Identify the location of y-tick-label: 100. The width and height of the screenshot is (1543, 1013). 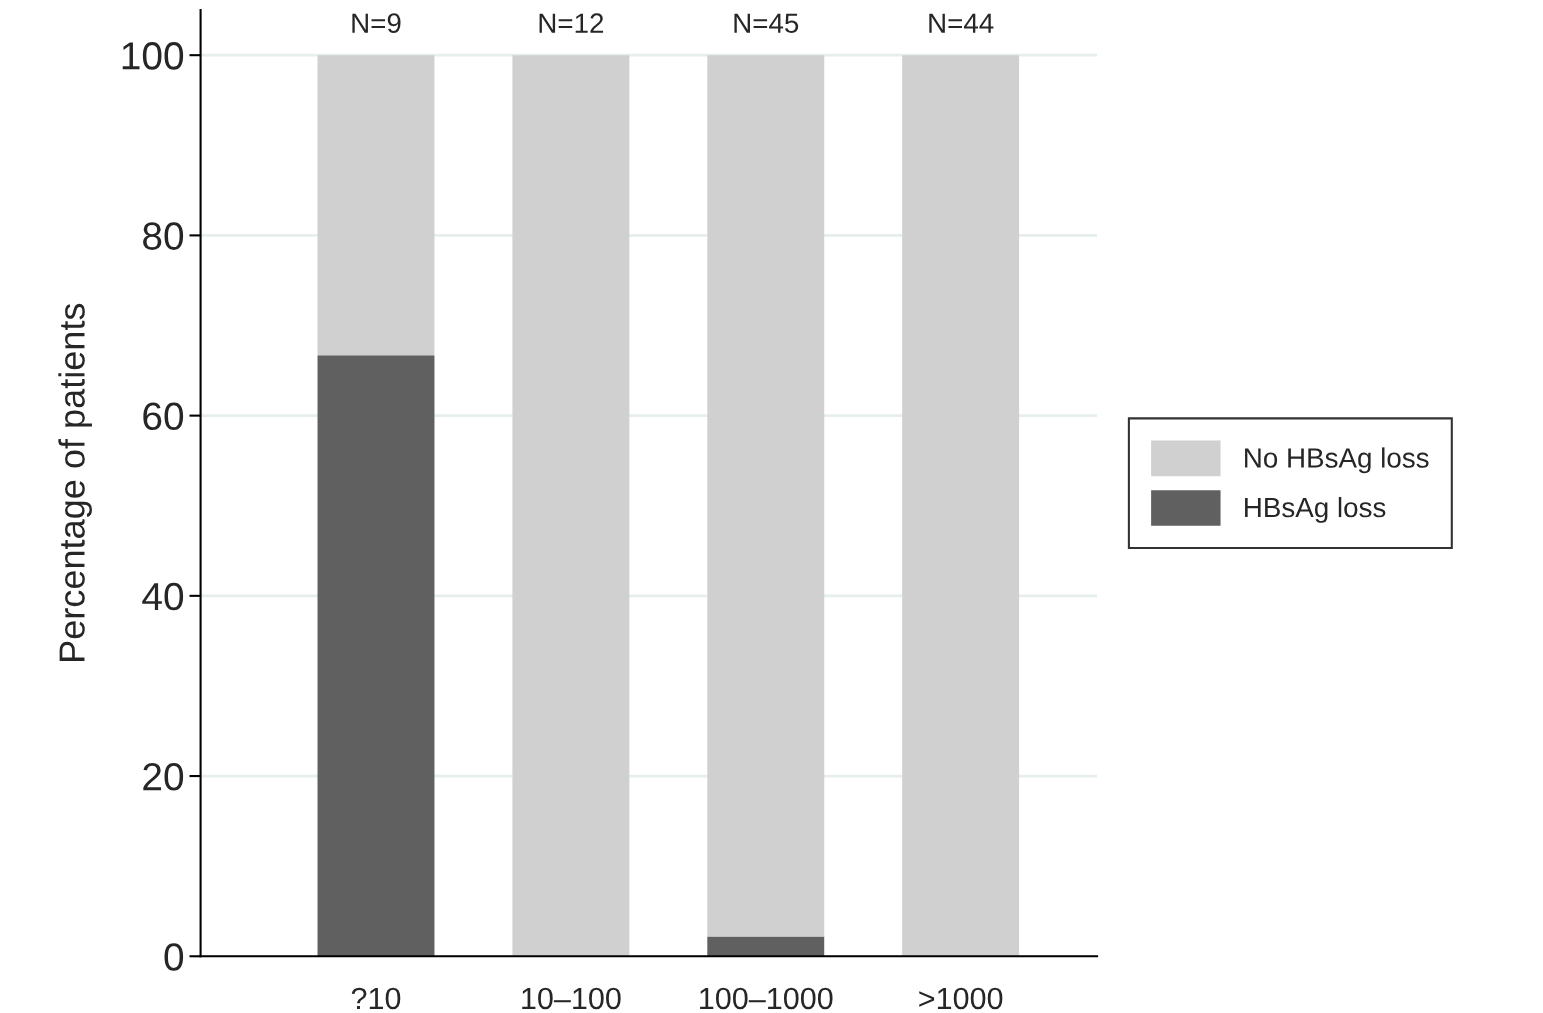
(153, 56).